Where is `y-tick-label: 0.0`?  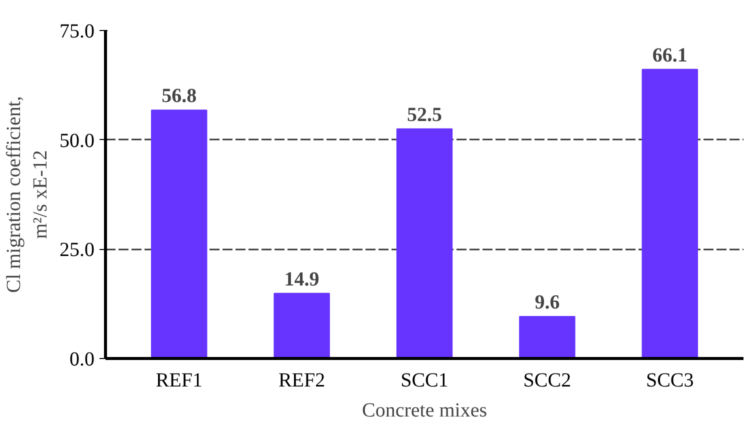
y-tick-label: 0.0 is located at coordinates (82, 359).